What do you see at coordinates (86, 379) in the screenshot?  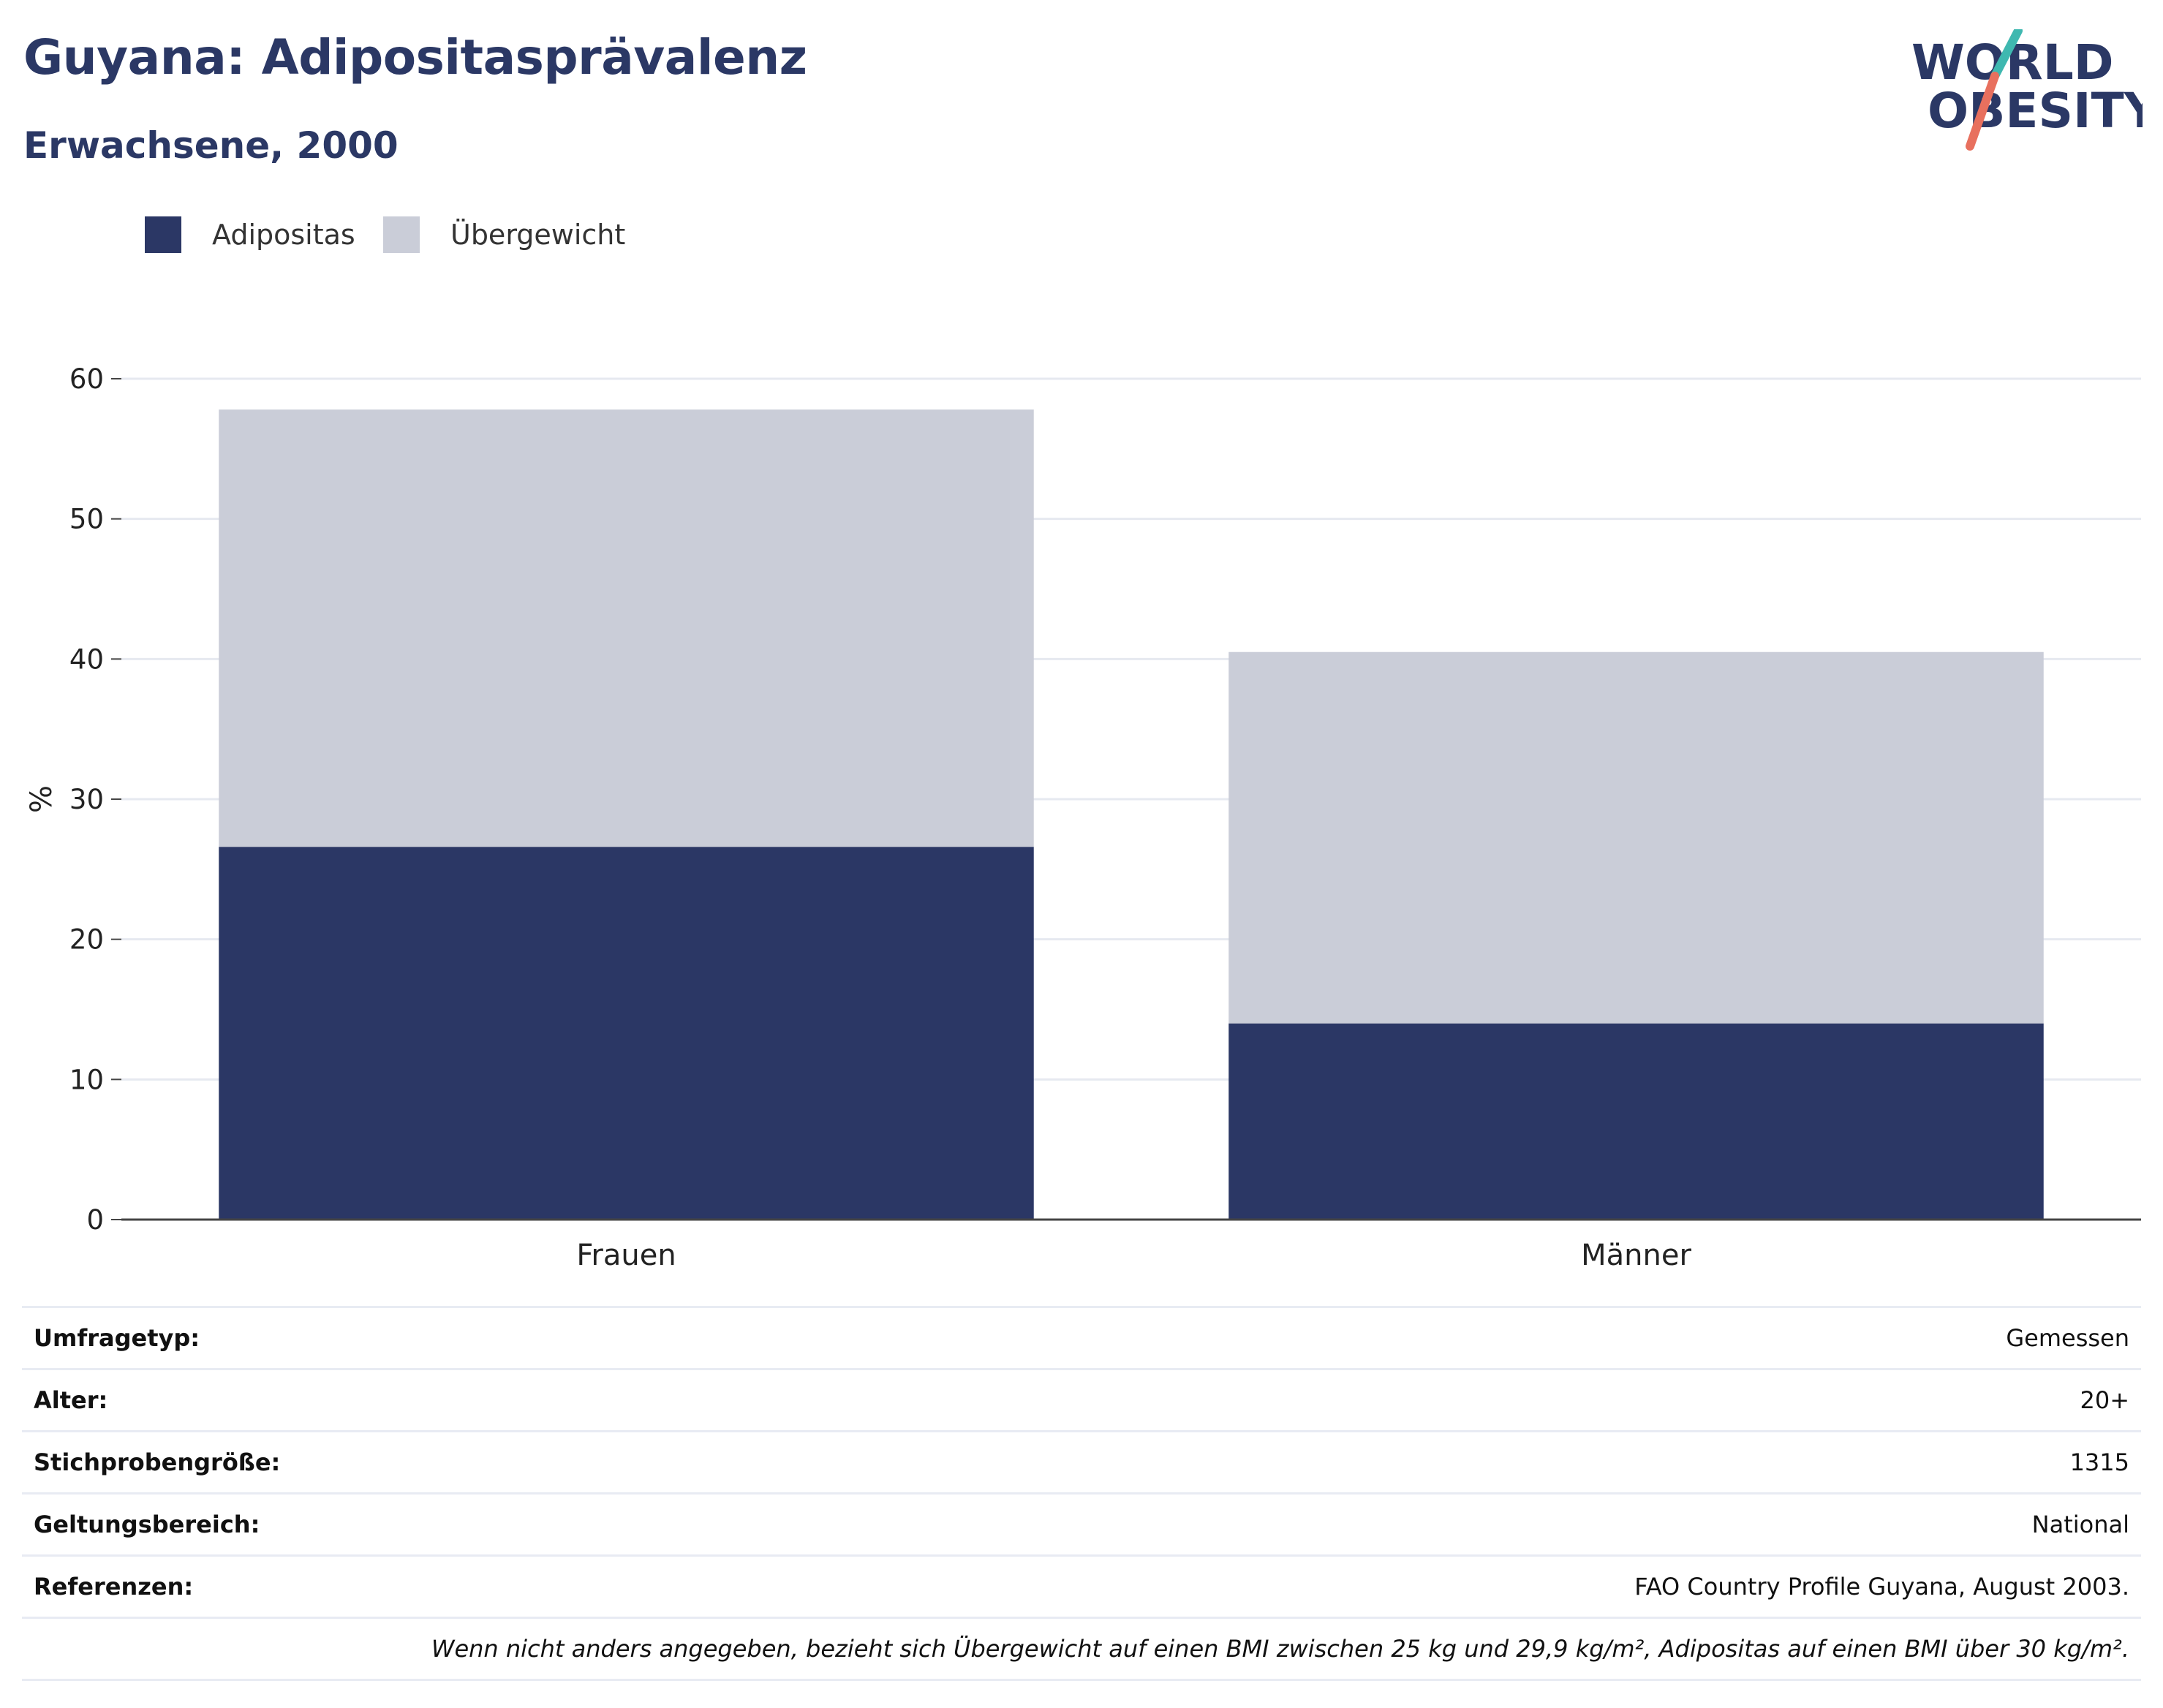 I see `y-tick-label: 60` at bounding box center [86, 379].